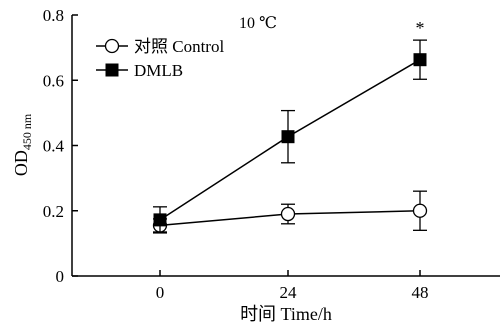  I want to click on y-tick-label: 0.8, so click(53, 15).